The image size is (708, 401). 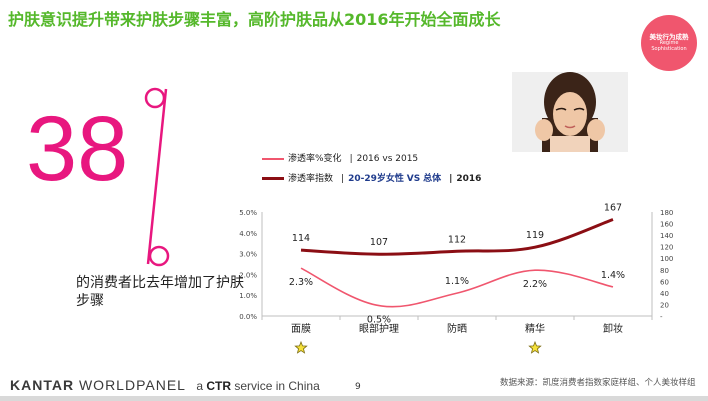 What do you see at coordinates (613, 208) in the screenshot?
I see `data-label-index: 167` at bounding box center [613, 208].